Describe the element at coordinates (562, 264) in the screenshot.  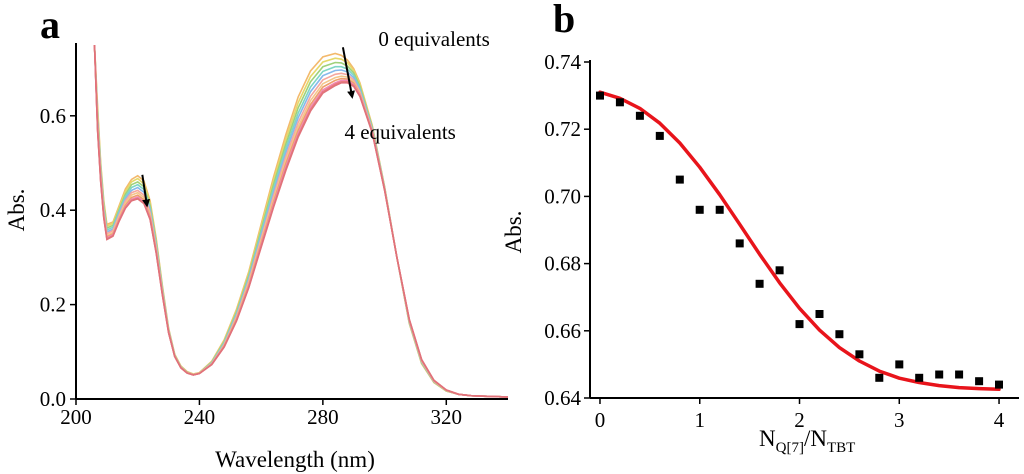
I see `panel-b-y-tick-label: 0.68` at that location.